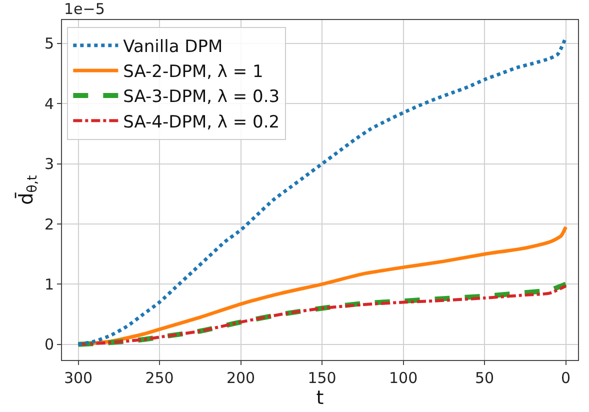  What do you see at coordinates (49, 284) in the screenshot?
I see `y-tick-label: 1` at bounding box center [49, 284].